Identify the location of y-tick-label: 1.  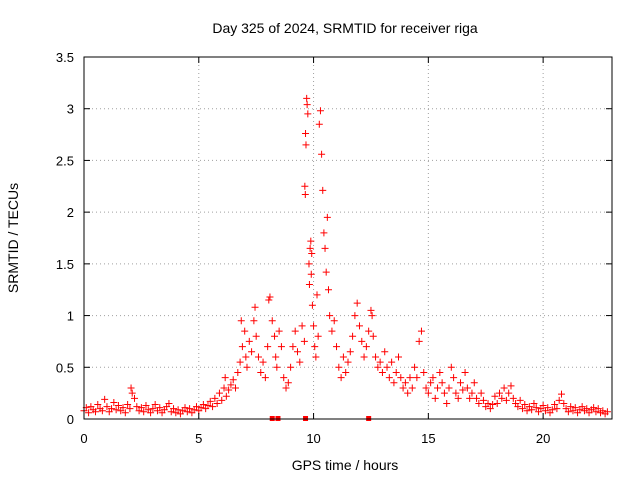
(70, 316).